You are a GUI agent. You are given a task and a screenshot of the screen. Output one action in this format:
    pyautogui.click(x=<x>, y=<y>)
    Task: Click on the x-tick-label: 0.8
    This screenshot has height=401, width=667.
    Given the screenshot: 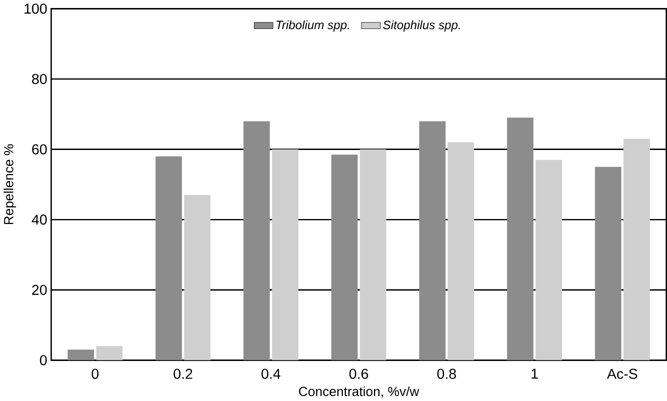 What is the action you would take?
    pyautogui.click(x=446, y=373)
    